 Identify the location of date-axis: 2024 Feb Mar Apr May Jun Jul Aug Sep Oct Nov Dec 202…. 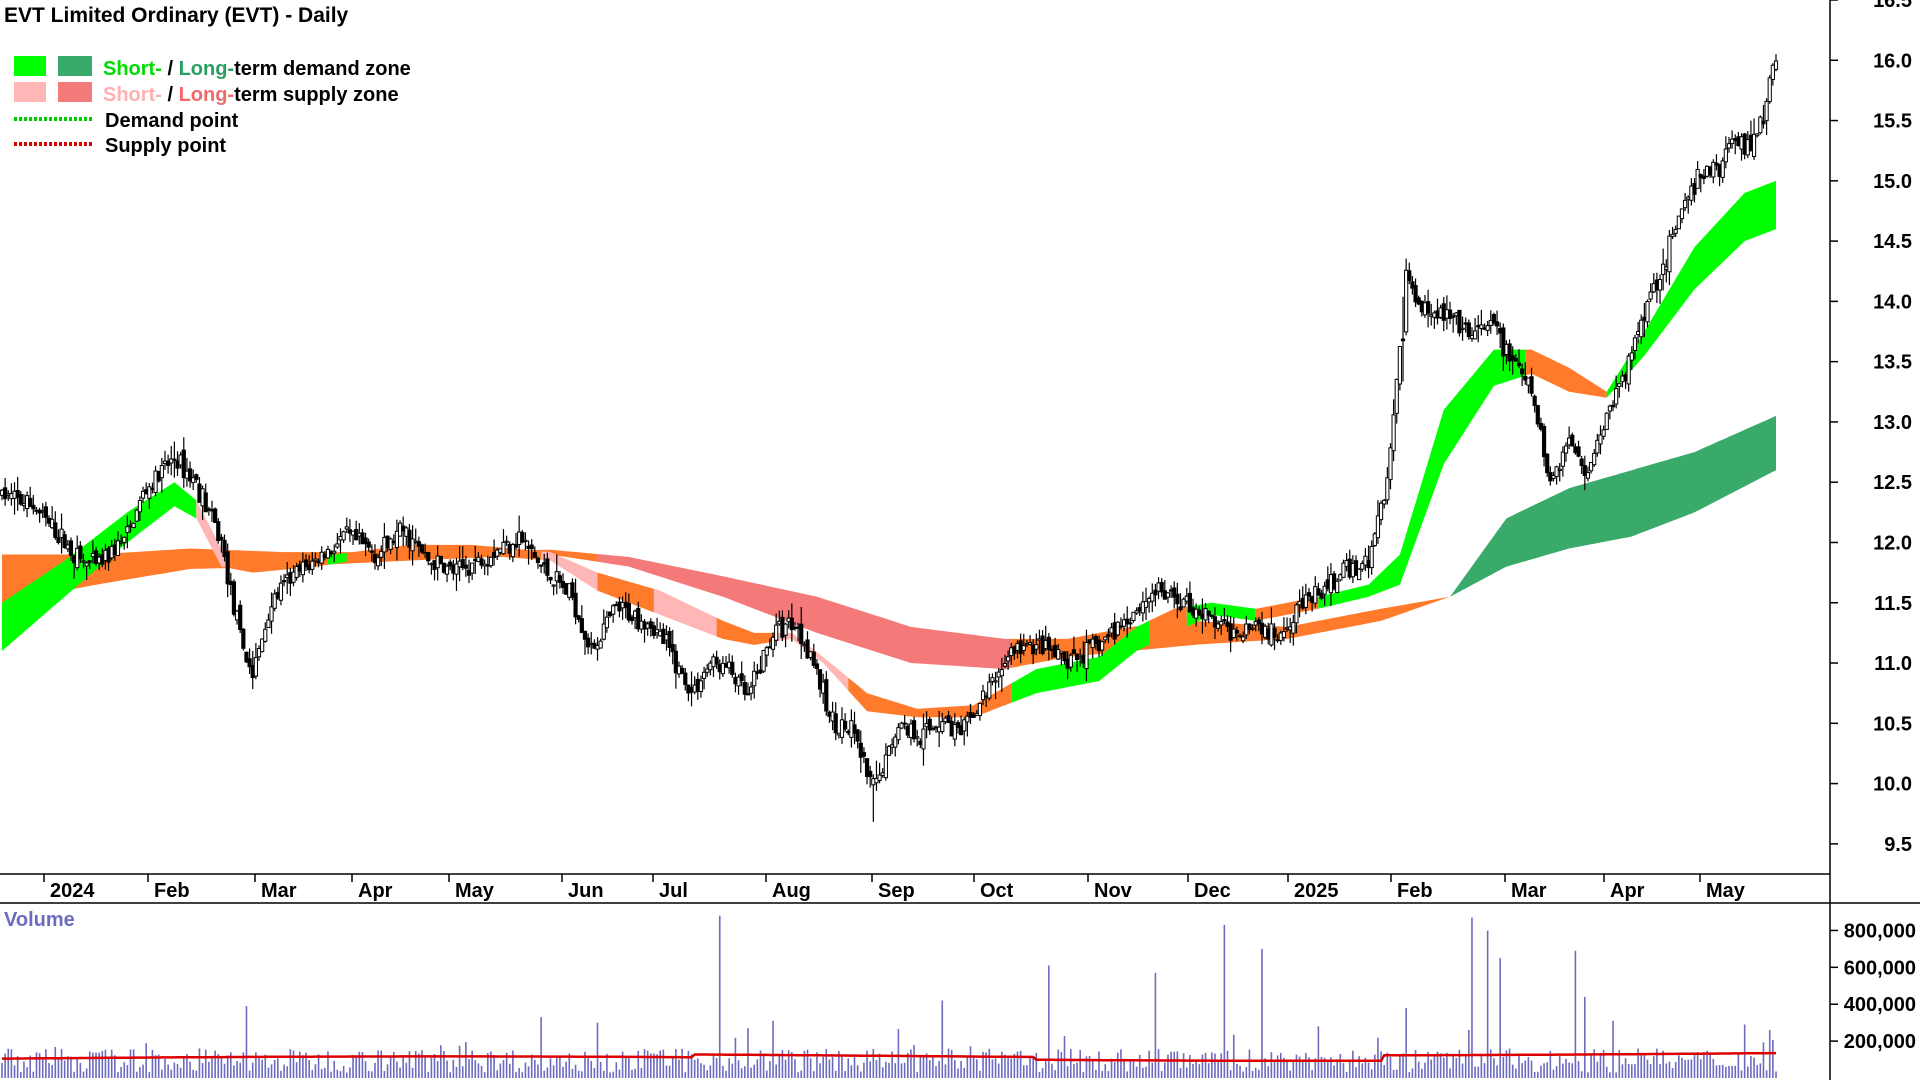
(894, 888).